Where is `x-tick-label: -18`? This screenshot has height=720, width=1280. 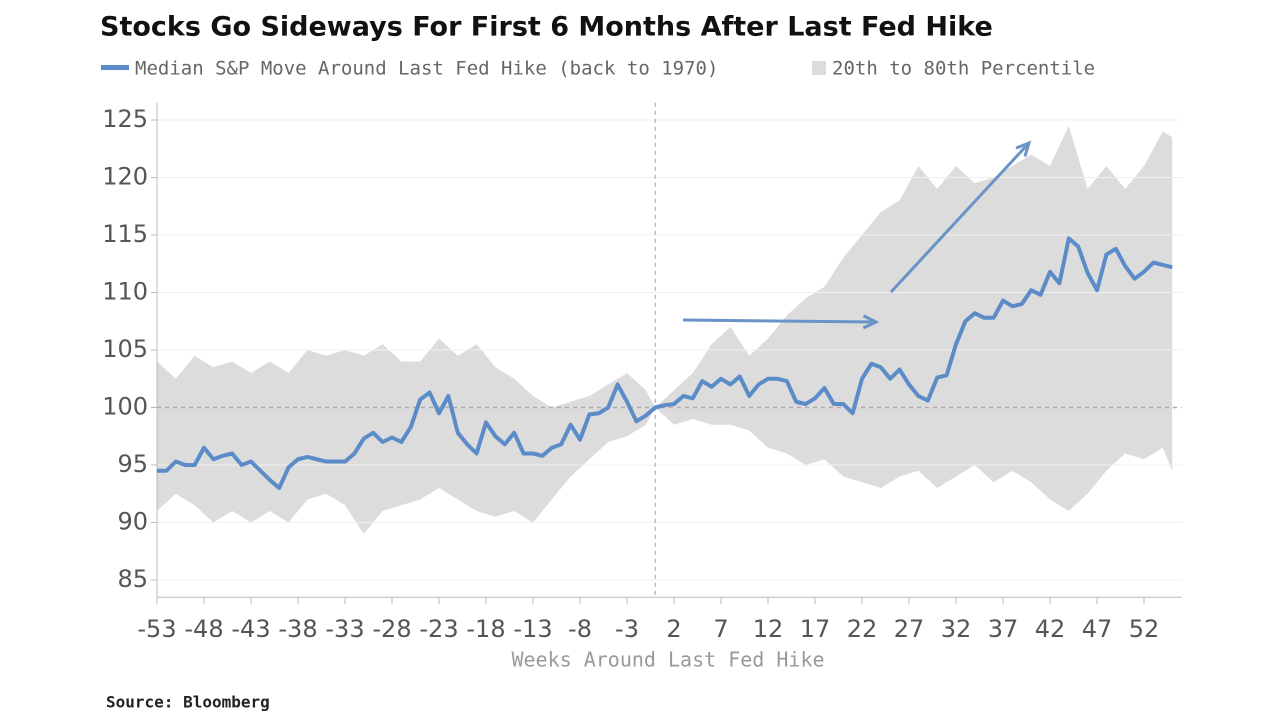 x-tick-label: -18 is located at coordinates (485, 629).